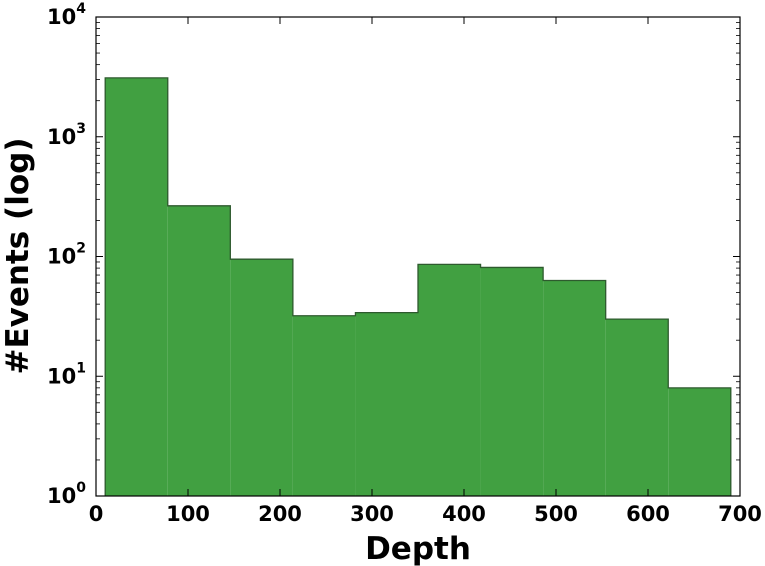 The height and width of the screenshot is (566, 765). Describe the element at coordinates (740, 514) in the screenshot. I see `x-tick-label-700: 700` at that location.